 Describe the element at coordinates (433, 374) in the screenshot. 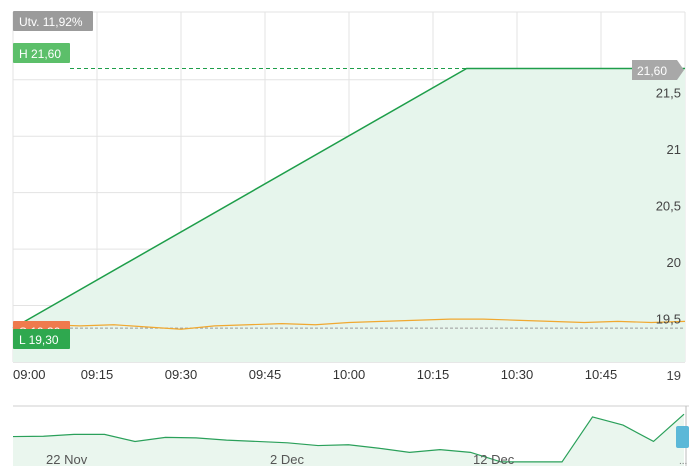

I see `x-tick-label: 10:15` at that location.